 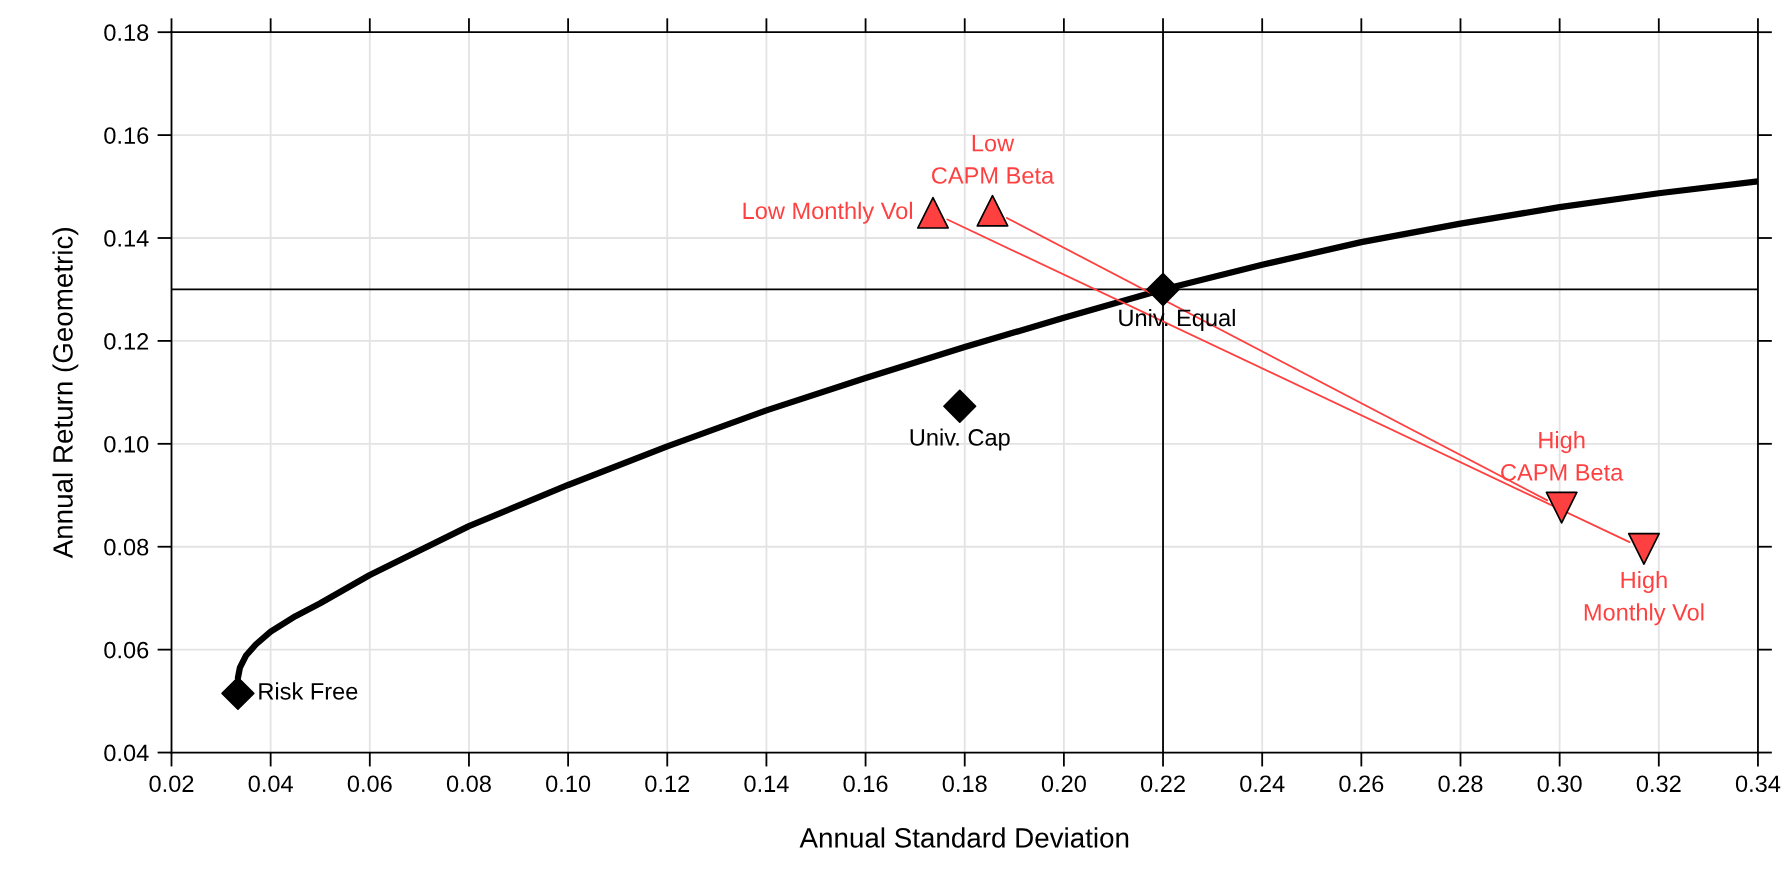 What do you see at coordinates (1562, 456) in the screenshot?
I see `series-label: High CAPM Beta` at bounding box center [1562, 456].